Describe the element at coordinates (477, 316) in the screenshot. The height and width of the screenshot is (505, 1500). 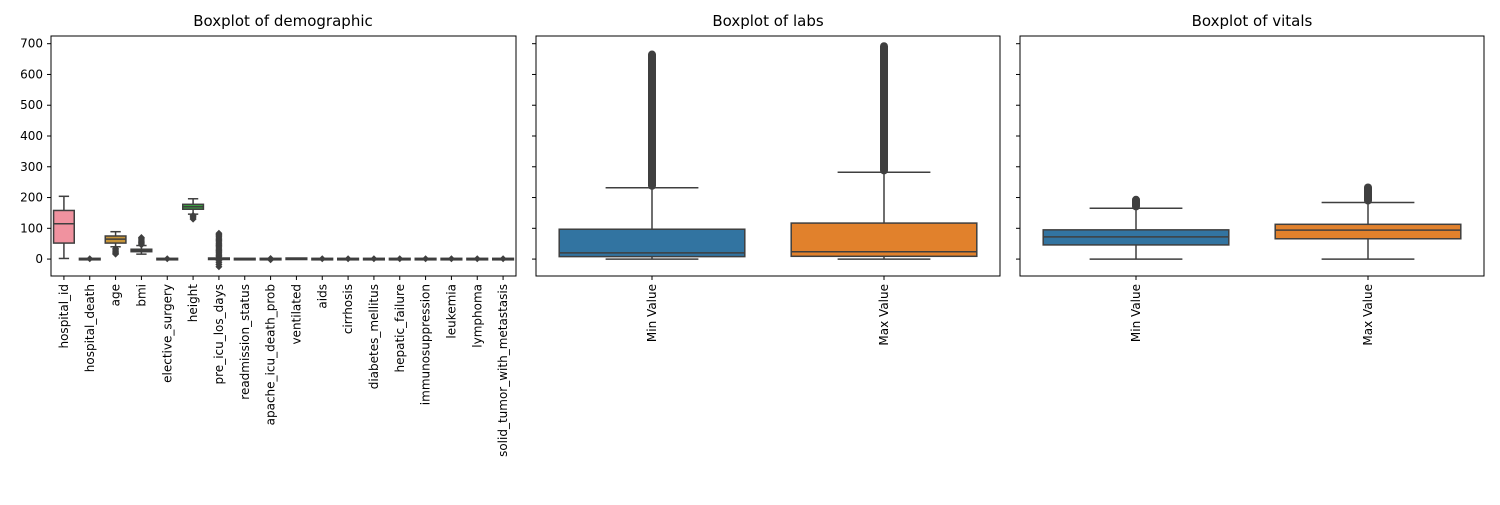
I see `x-tick-label: lymphoma` at that location.